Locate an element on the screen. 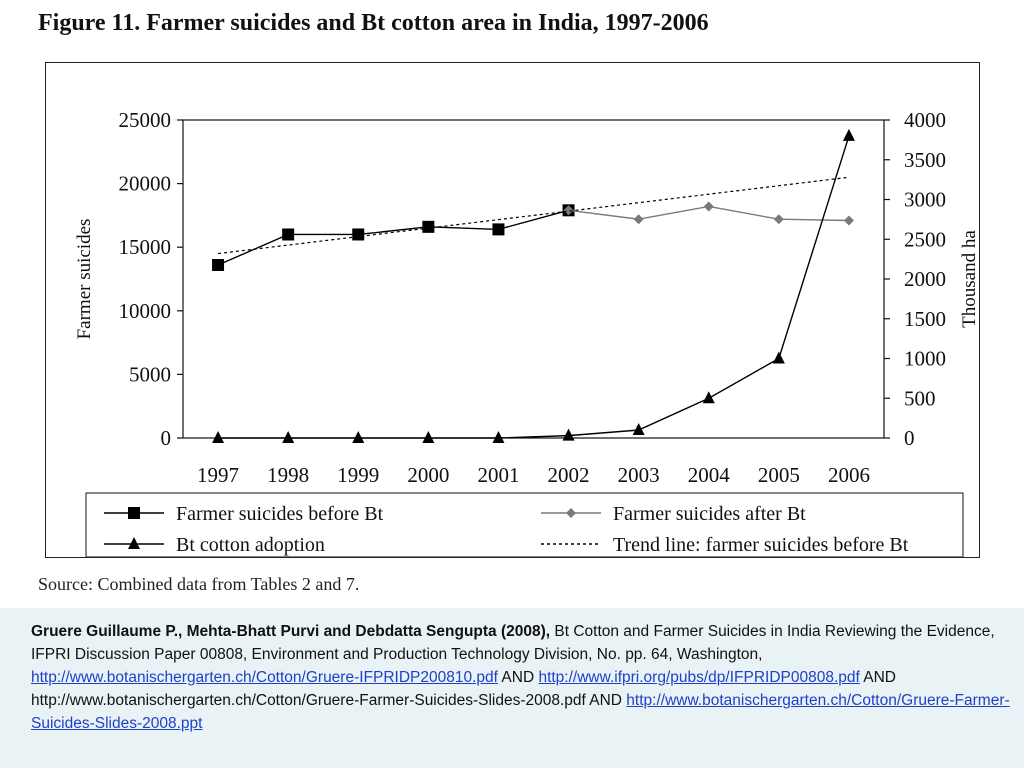  x-axis-tick-label: 2002 is located at coordinates (569, 475).